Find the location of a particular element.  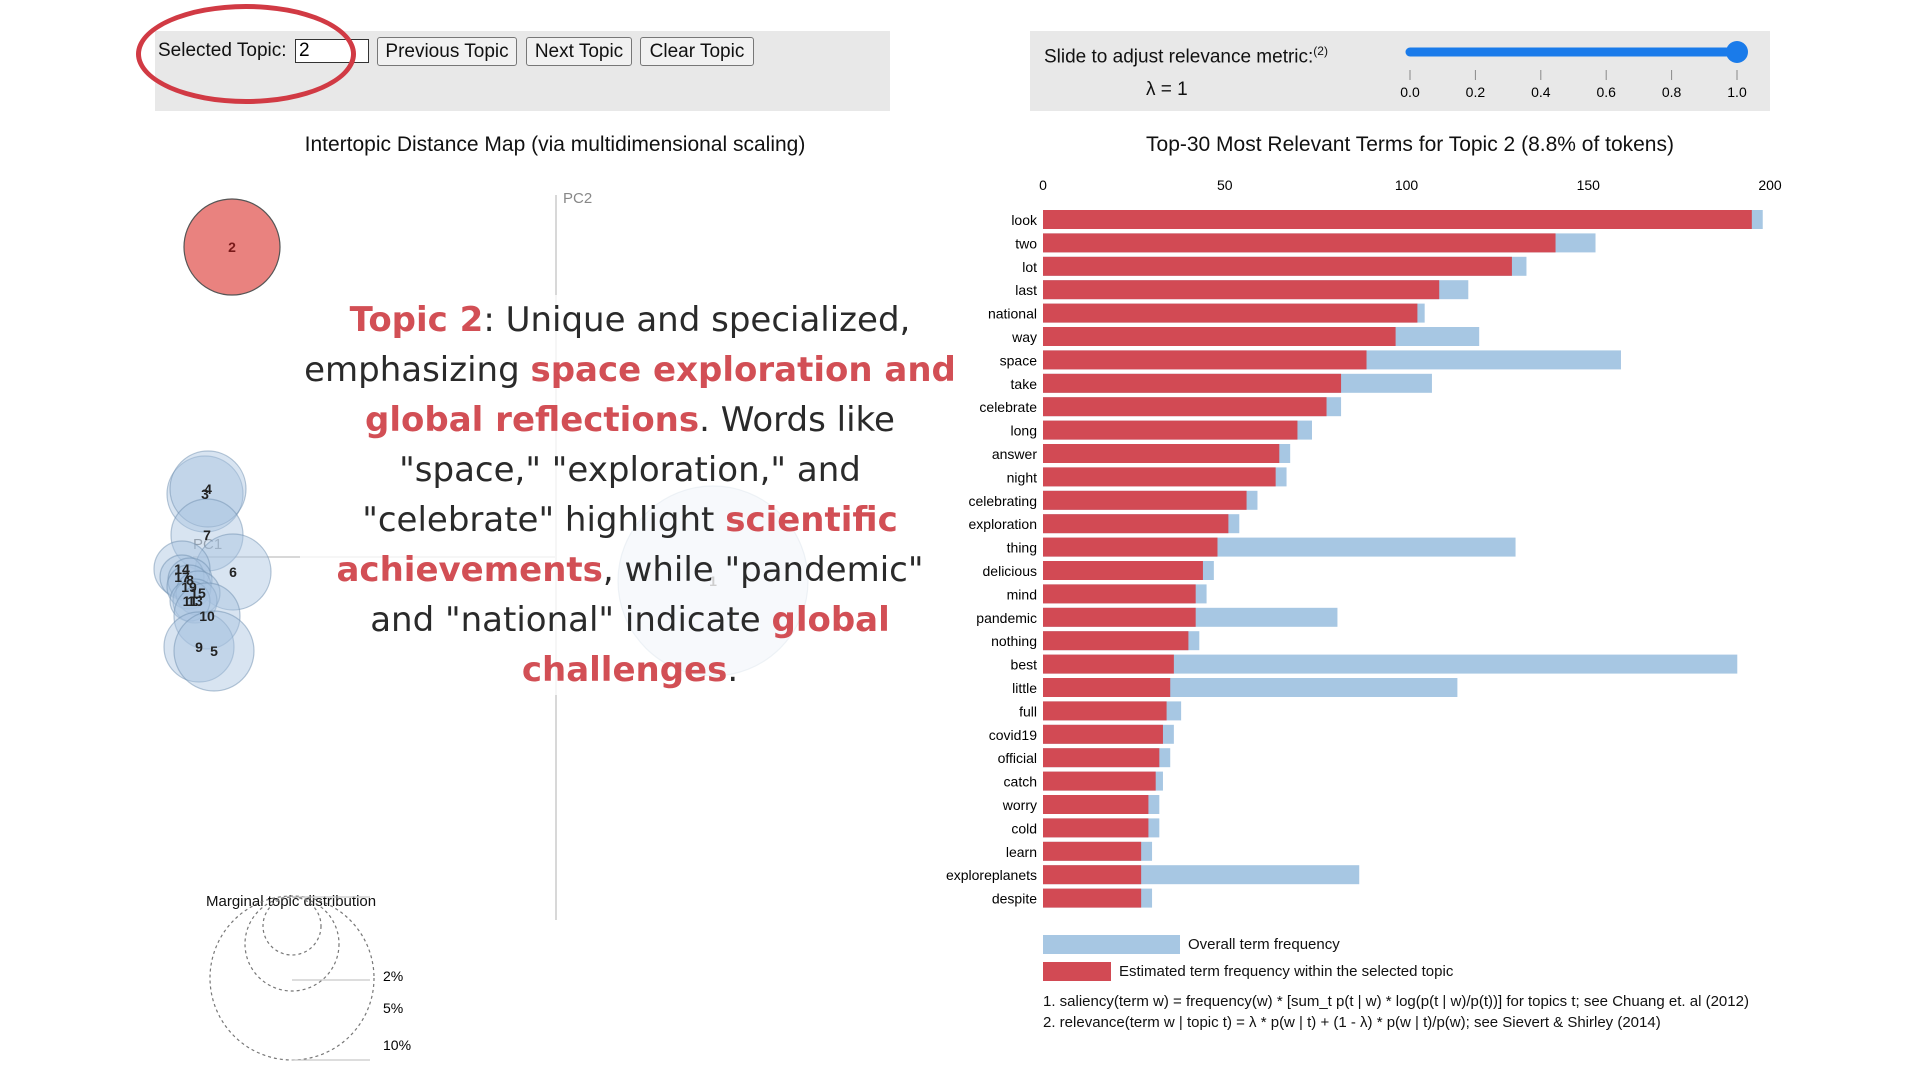

term-label-exploreplanets: exploreplanets is located at coordinates (991, 875).